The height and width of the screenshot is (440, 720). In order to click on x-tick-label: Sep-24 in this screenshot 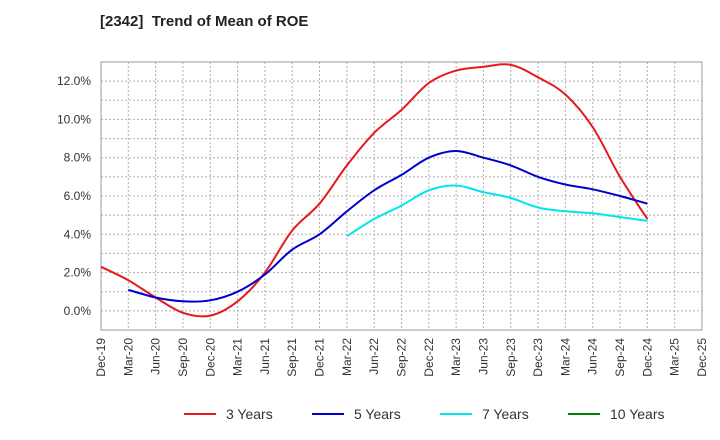, I will do `click(620, 357)`.